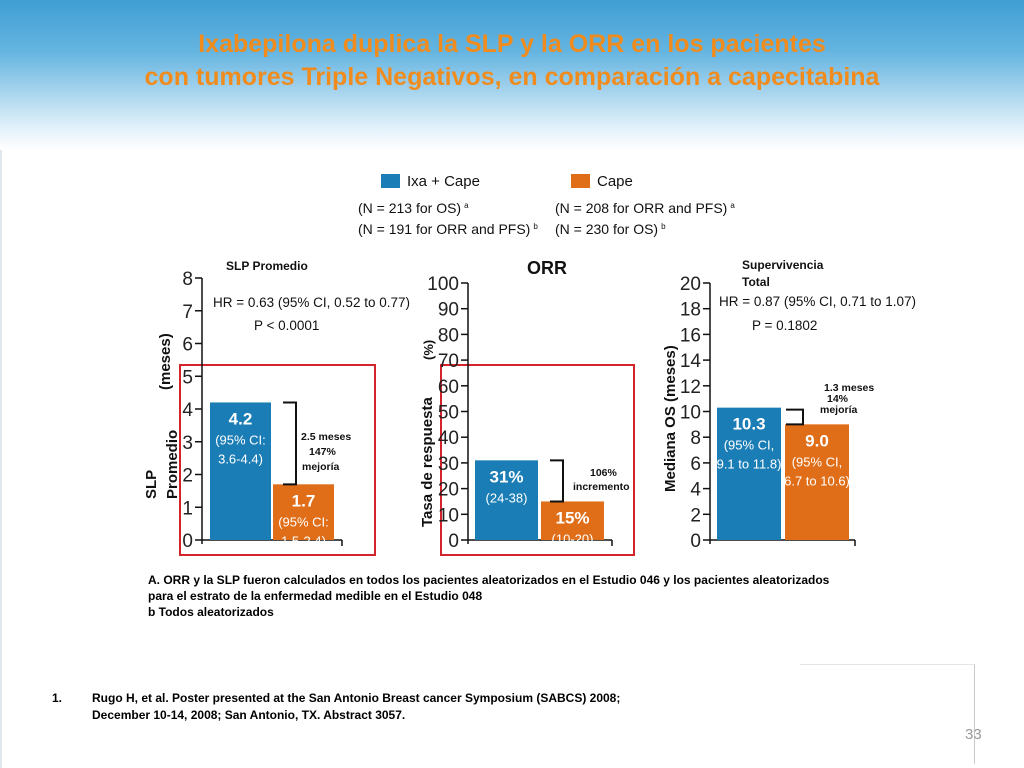  I want to click on chart3-annotation-1: 1.3 meses, so click(849, 388).